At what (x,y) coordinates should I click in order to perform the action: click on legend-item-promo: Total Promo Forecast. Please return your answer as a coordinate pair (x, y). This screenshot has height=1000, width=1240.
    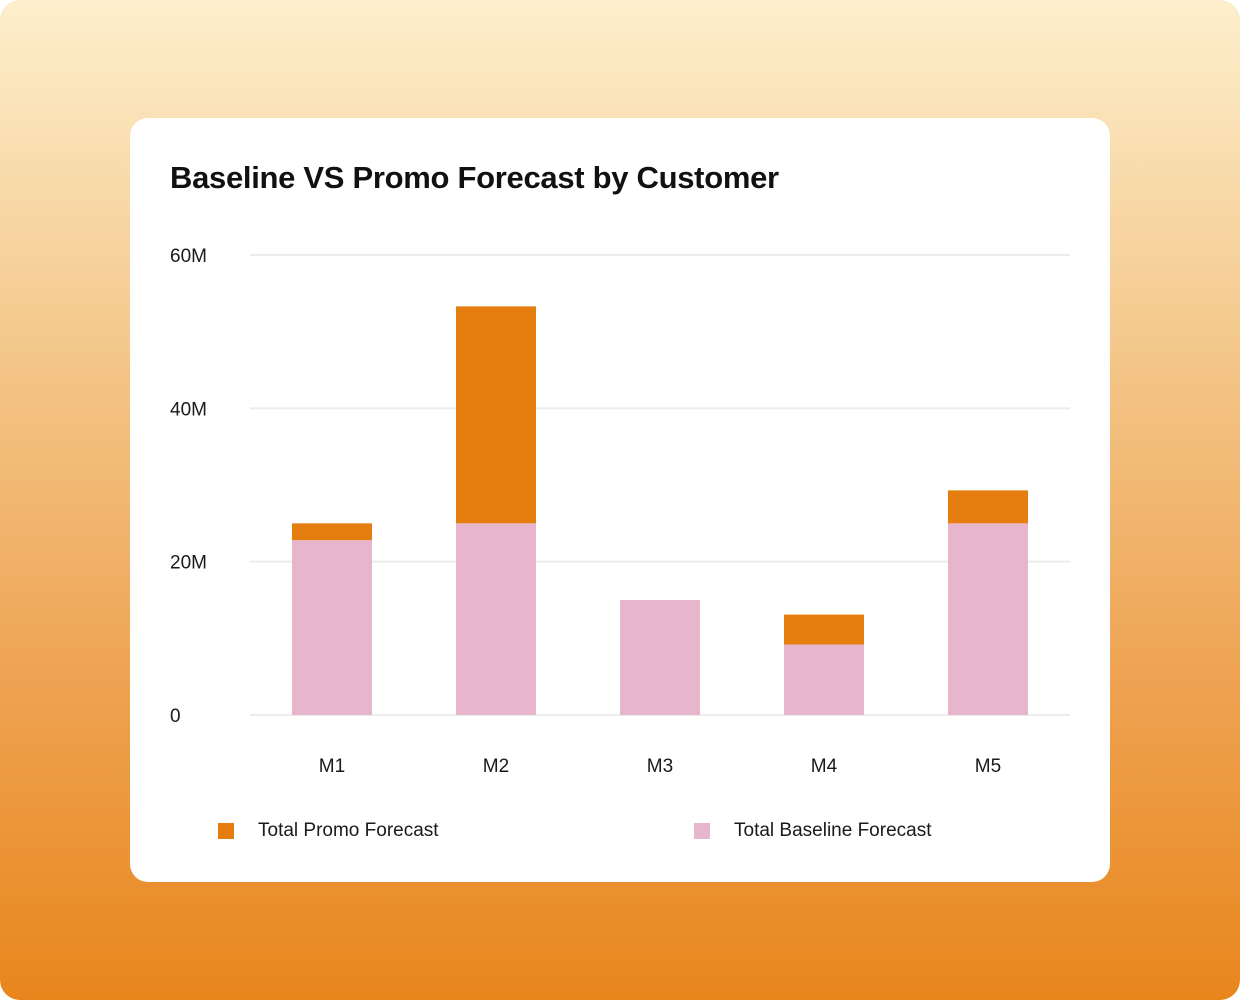
    Looking at the image, I should click on (328, 831).